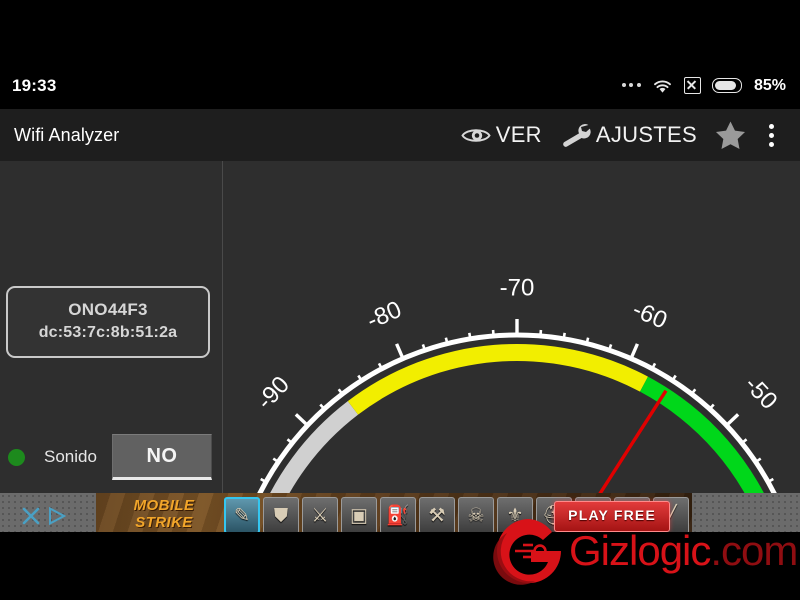 The width and height of the screenshot is (800, 600). I want to click on letterbox-top, so click(400, 31).